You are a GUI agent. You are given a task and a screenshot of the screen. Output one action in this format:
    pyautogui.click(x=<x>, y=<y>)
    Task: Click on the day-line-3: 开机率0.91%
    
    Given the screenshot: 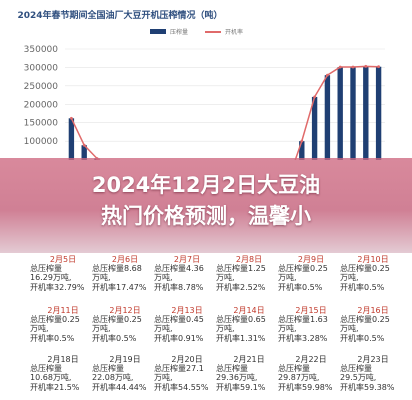 What is the action you would take?
    pyautogui.click(x=179, y=338)
    